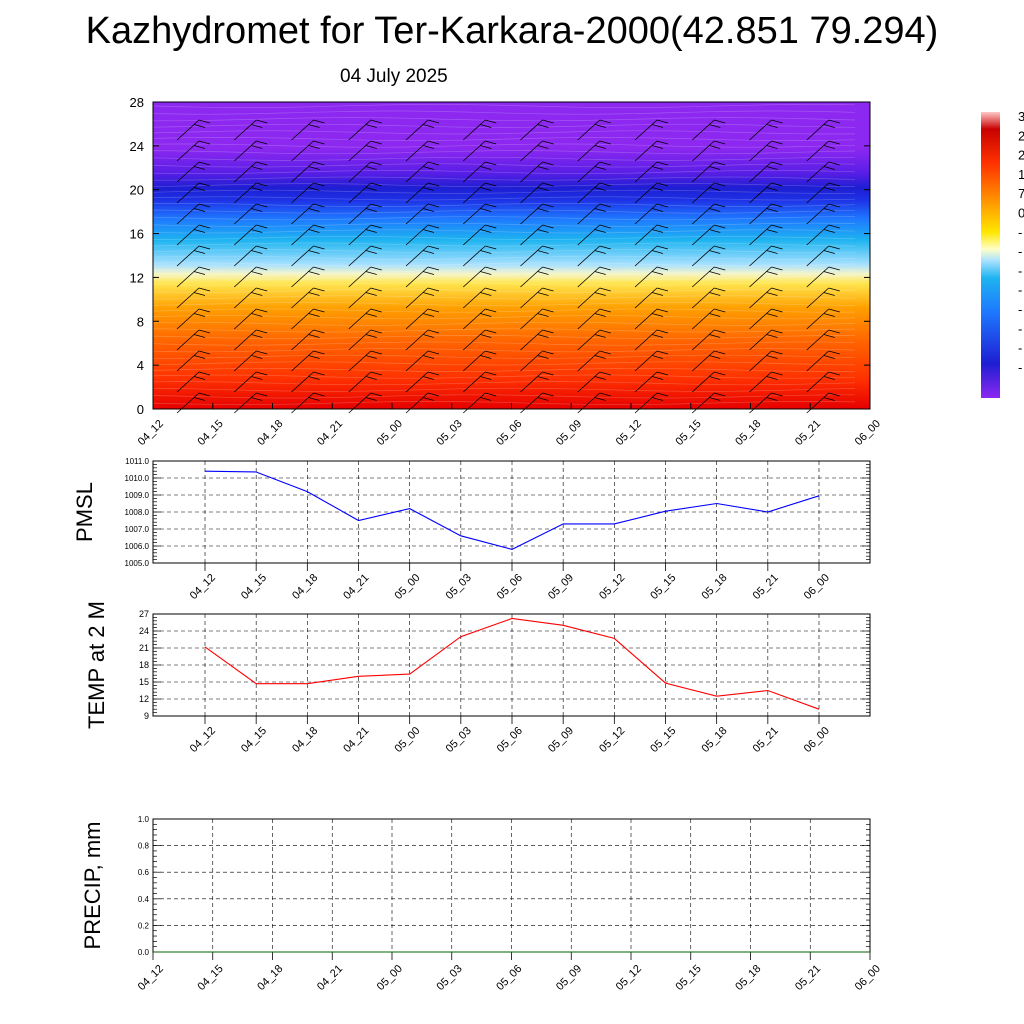 This screenshot has width=1024, height=1024. I want to click on colorbar-label: 1, so click(1021, 174).